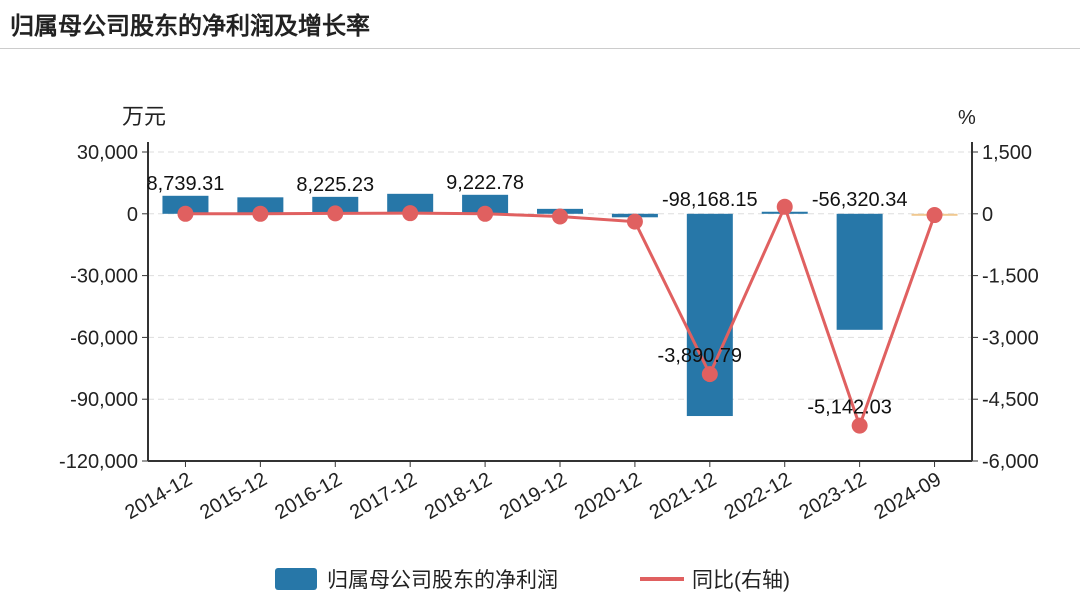  Describe the element at coordinates (308, 496) in the screenshot. I see `x-tick-label: 2016-12` at that location.